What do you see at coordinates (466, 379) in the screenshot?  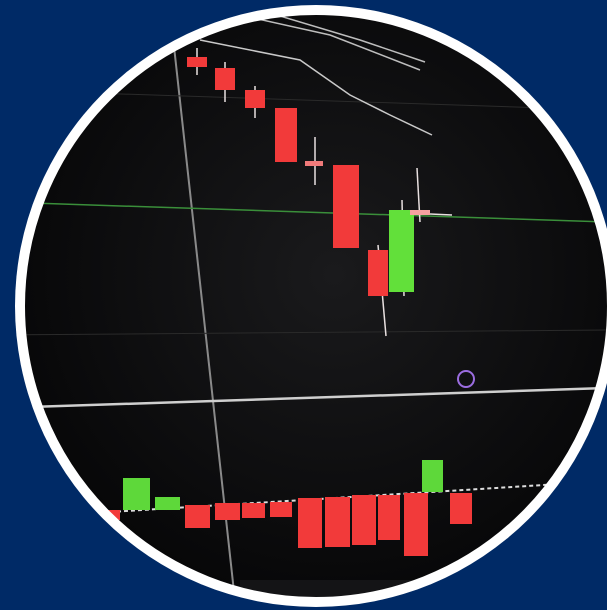 I see `icon` at bounding box center [466, 379].